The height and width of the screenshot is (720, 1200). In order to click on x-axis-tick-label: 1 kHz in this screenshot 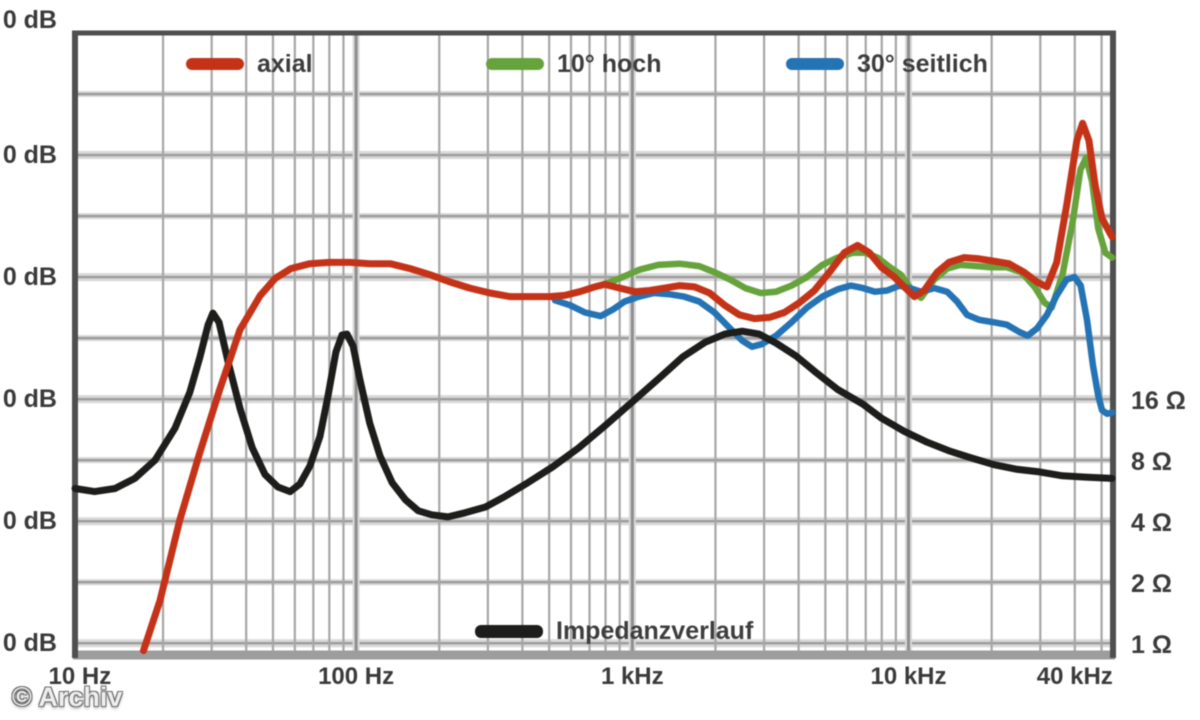, I will do `click(632, 676)`.